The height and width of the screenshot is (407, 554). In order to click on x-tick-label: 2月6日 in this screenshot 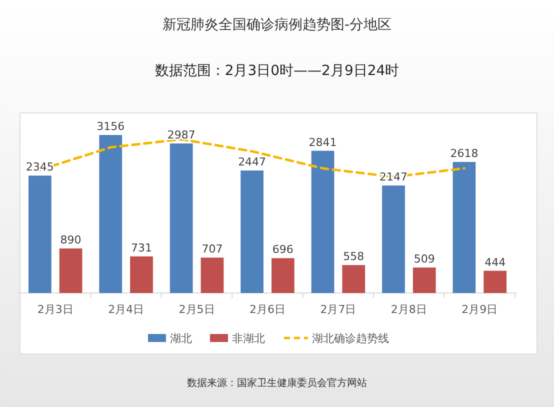, I will do `click(268, 309)`.